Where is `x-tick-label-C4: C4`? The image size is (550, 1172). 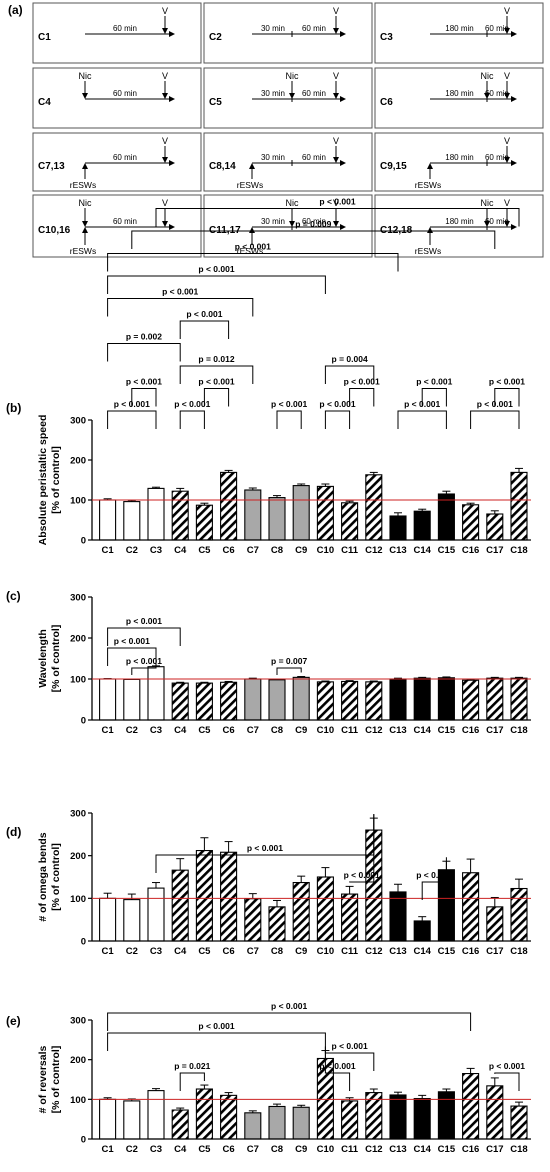
x-tick-label-C4: C4 is located at coordinates (180, 951).